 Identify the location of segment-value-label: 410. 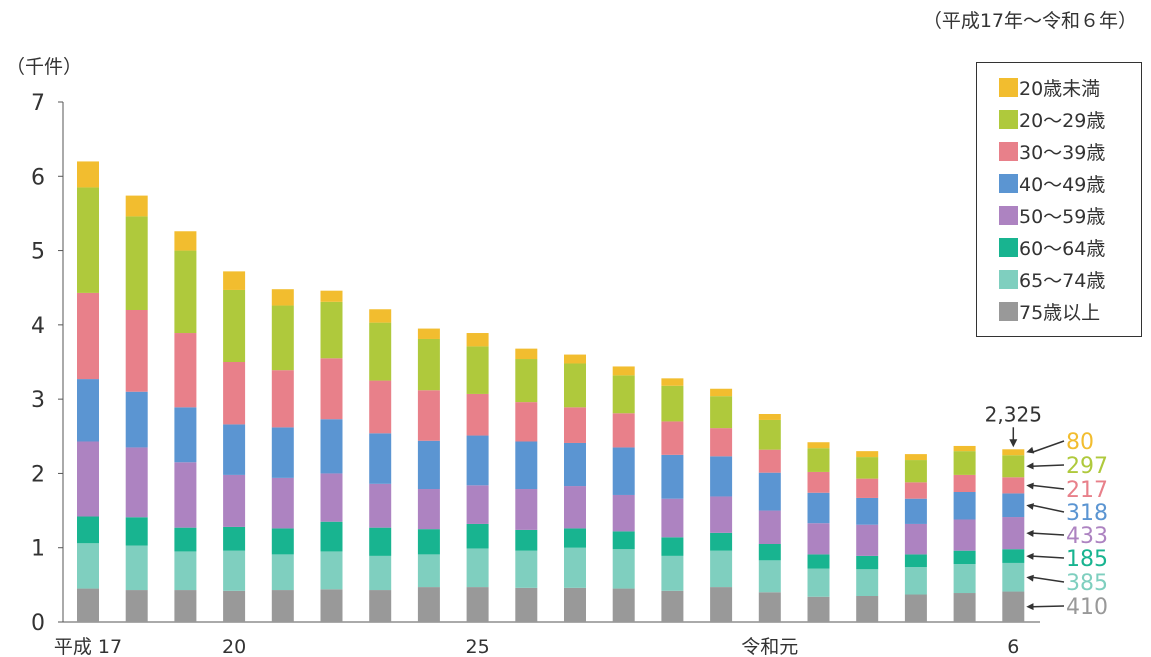
(1087, 607).